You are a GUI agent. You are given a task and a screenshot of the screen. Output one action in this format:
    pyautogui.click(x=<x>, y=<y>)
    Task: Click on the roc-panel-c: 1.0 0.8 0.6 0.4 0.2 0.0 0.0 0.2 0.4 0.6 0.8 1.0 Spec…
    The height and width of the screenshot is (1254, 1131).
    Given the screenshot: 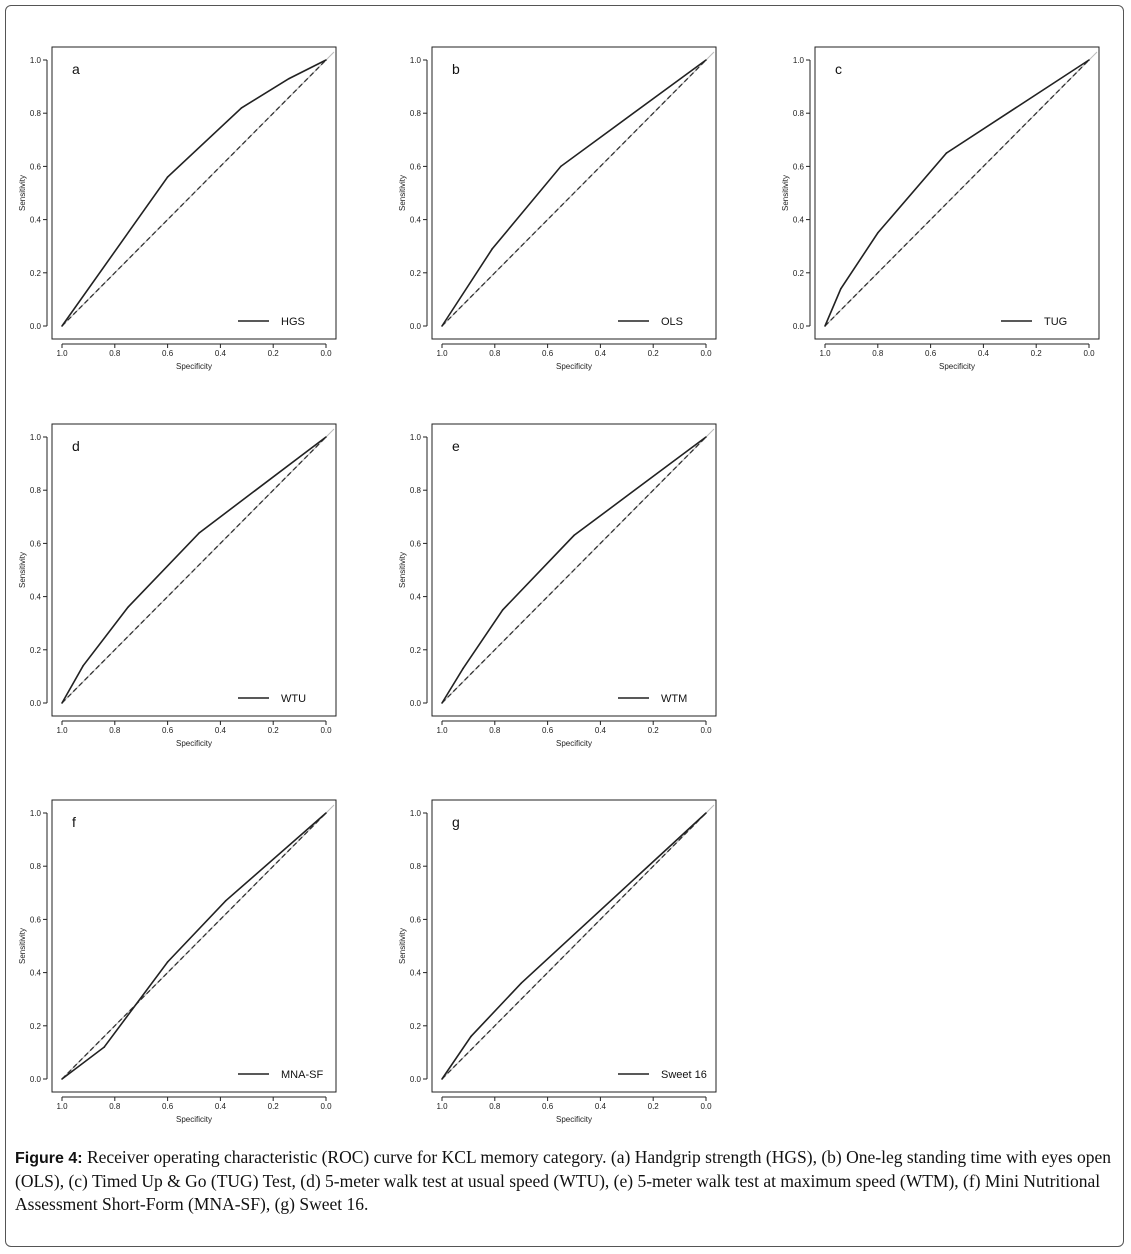 What is the action you would take?
    pyautogui.click(x=940, y=208)
    